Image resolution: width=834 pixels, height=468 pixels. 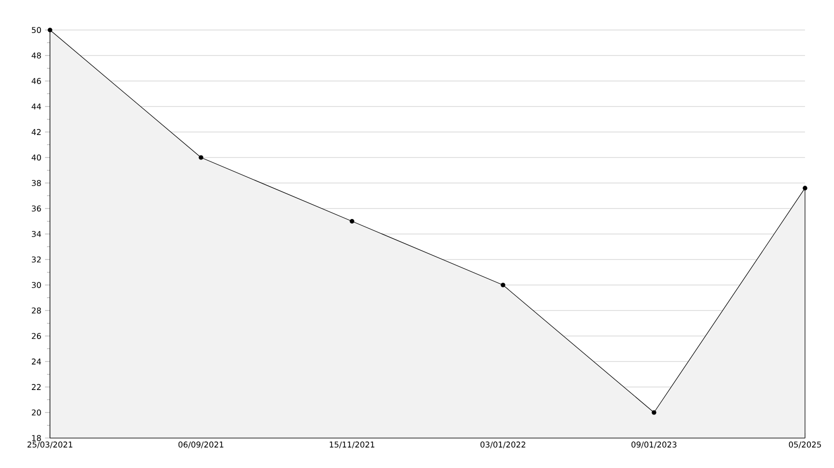 I want to click on y-tick-label: 34, so click(x=37, y=234).